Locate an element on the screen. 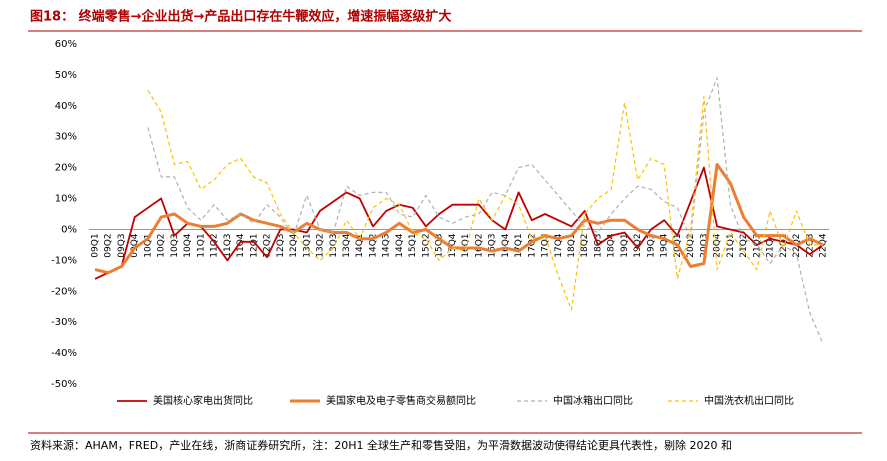  x-tick-label: 20Q3 is located at coordinates (704, 245).